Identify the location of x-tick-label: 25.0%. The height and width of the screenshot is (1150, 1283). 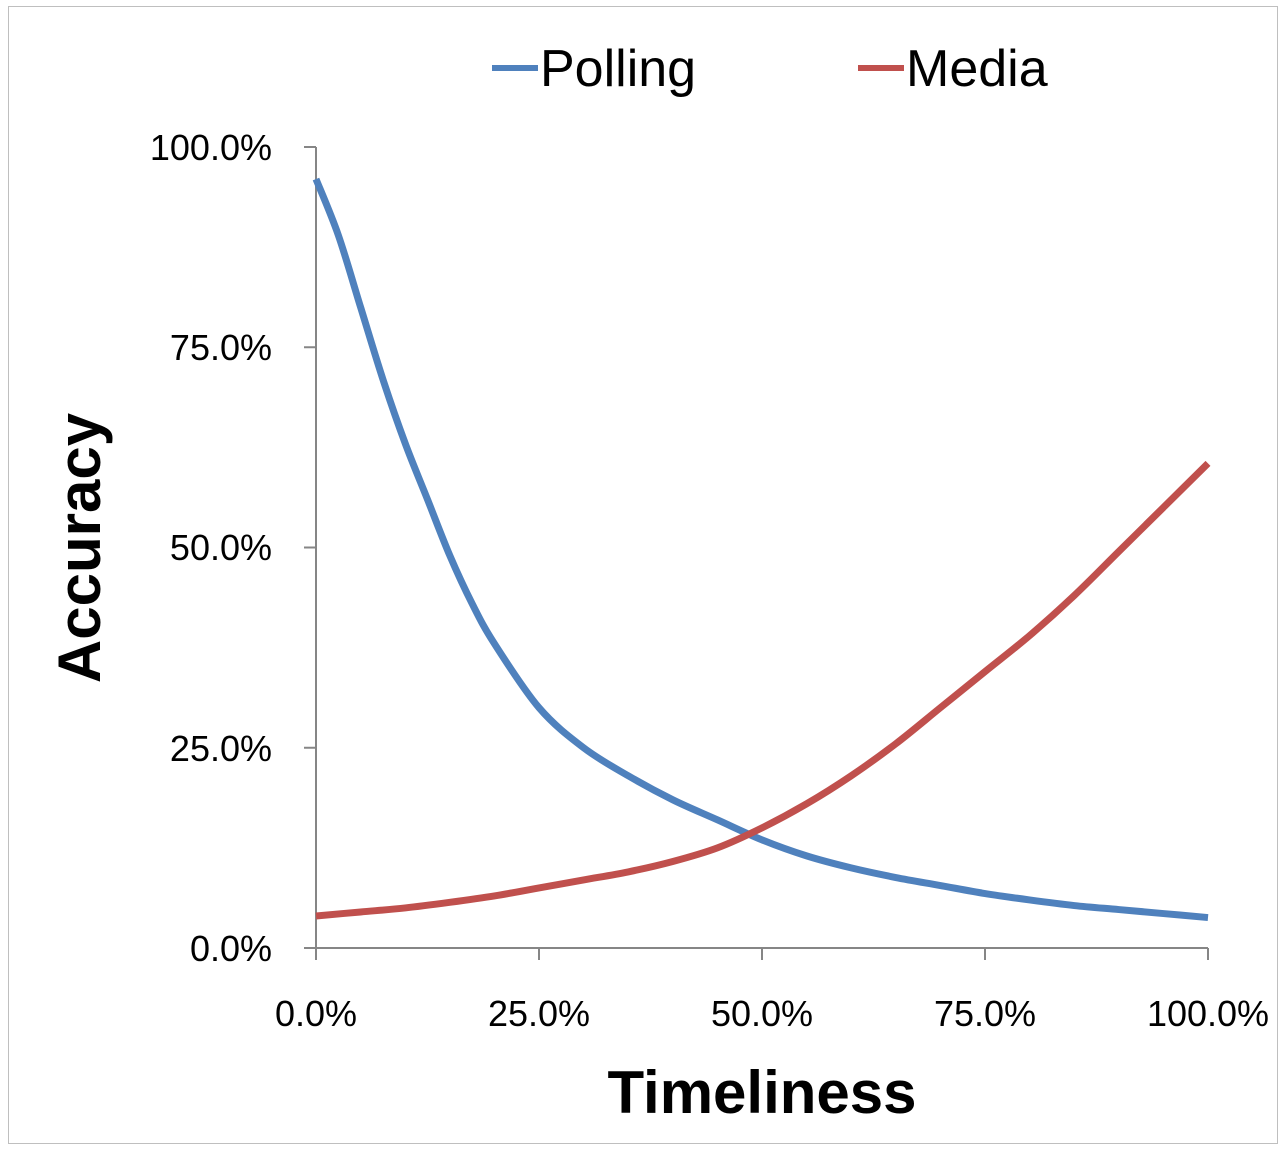
(539, 1013).